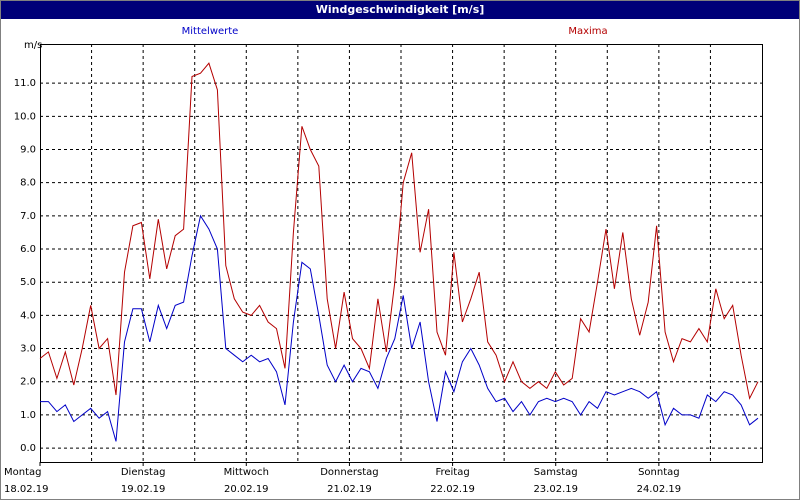 This screenshot has width=800, height=500. Describe the element at coordinates (28, 349) in the screenshot. I see `y-tick-label: 3.0` at that location.